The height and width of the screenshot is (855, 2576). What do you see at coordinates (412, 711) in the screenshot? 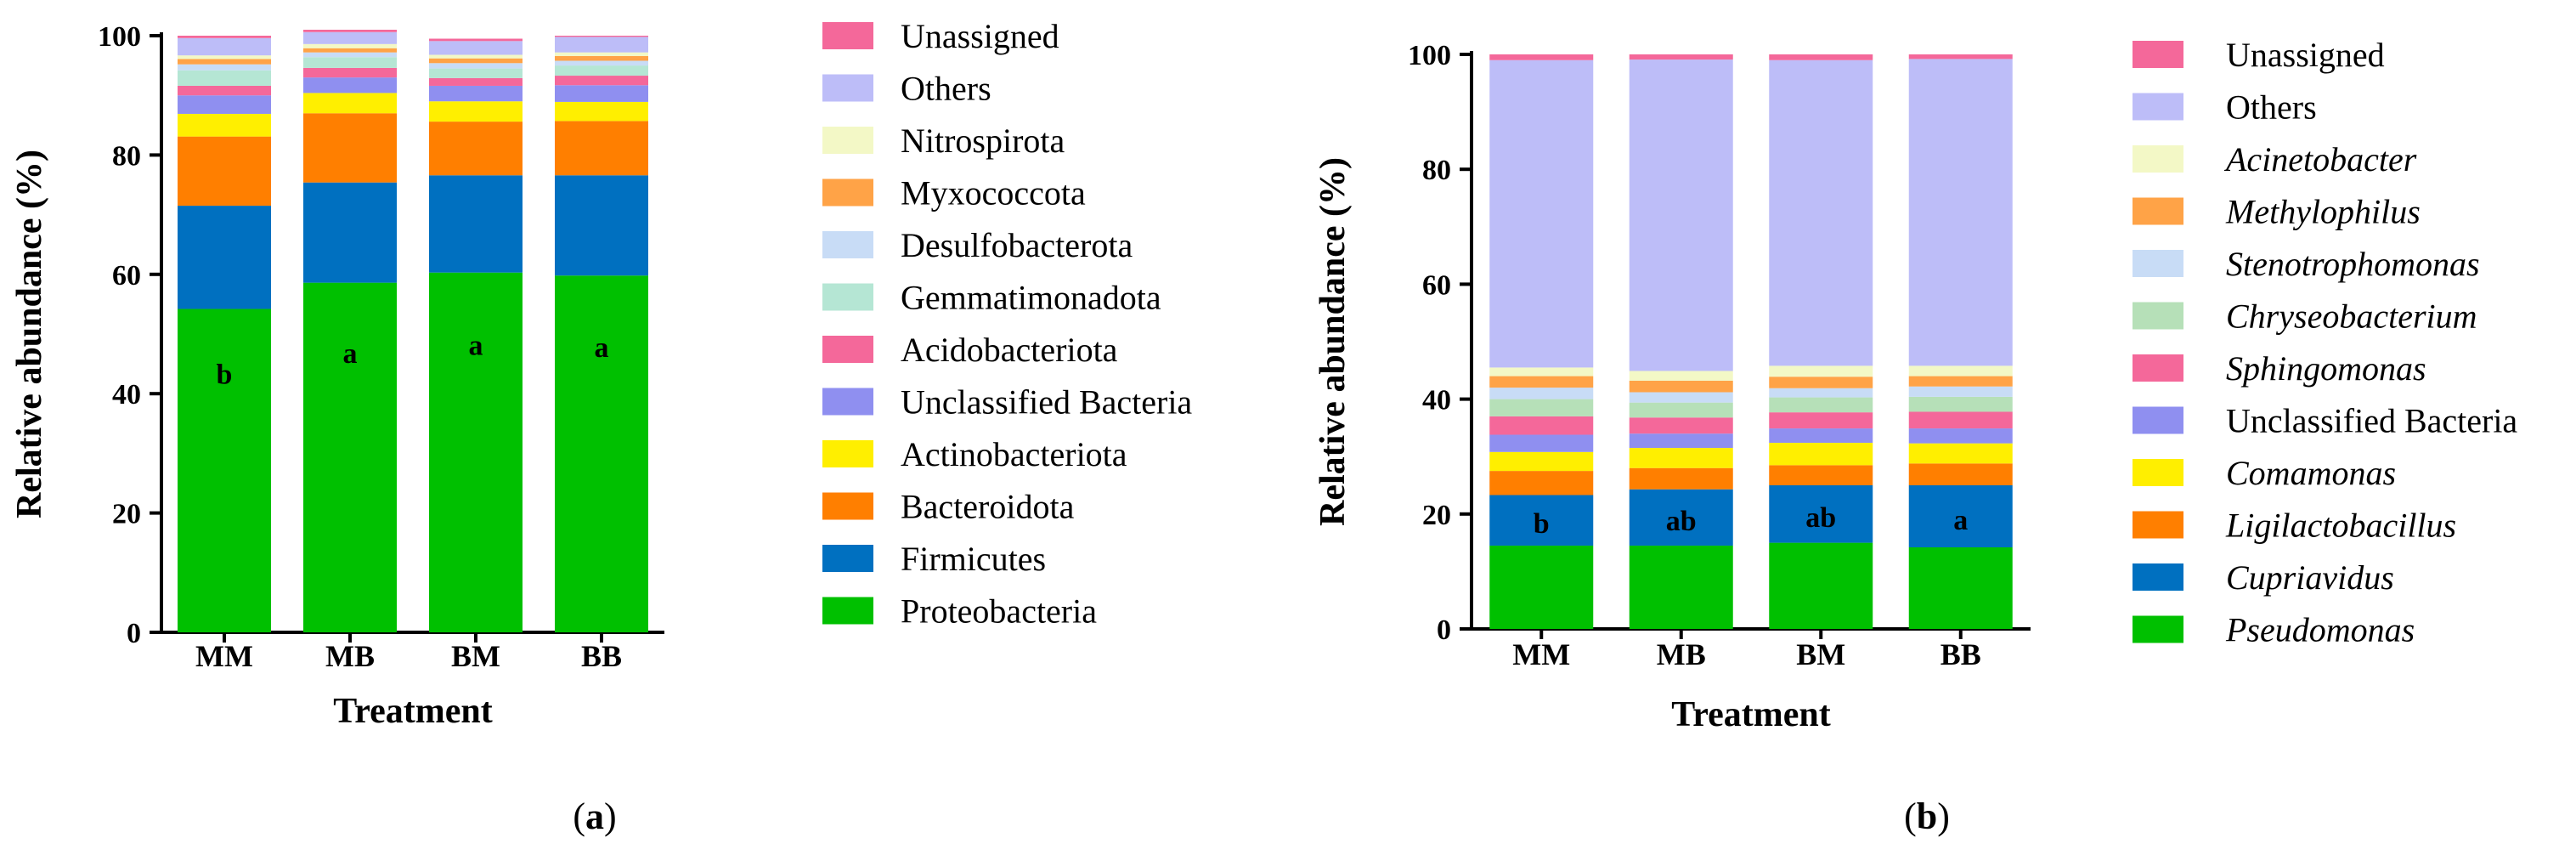
I see `c0-x-axis-title: Treatment` at bounding box center [412, 711].